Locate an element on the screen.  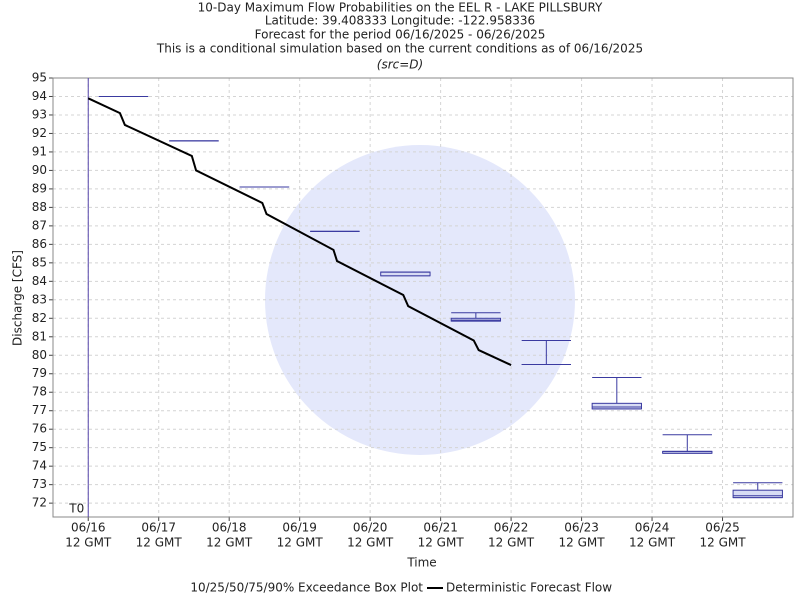
y-tick-label: 74 is located at coordinates (39, 466).